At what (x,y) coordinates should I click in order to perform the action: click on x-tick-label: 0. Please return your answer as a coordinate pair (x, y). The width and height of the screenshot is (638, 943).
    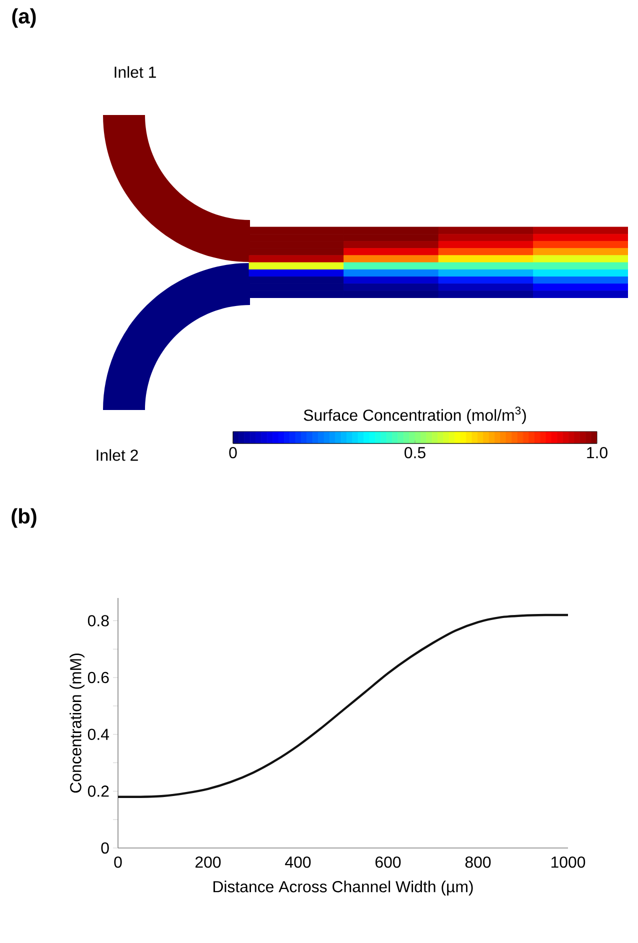
    Looking at the image, I should click on (118, 862).